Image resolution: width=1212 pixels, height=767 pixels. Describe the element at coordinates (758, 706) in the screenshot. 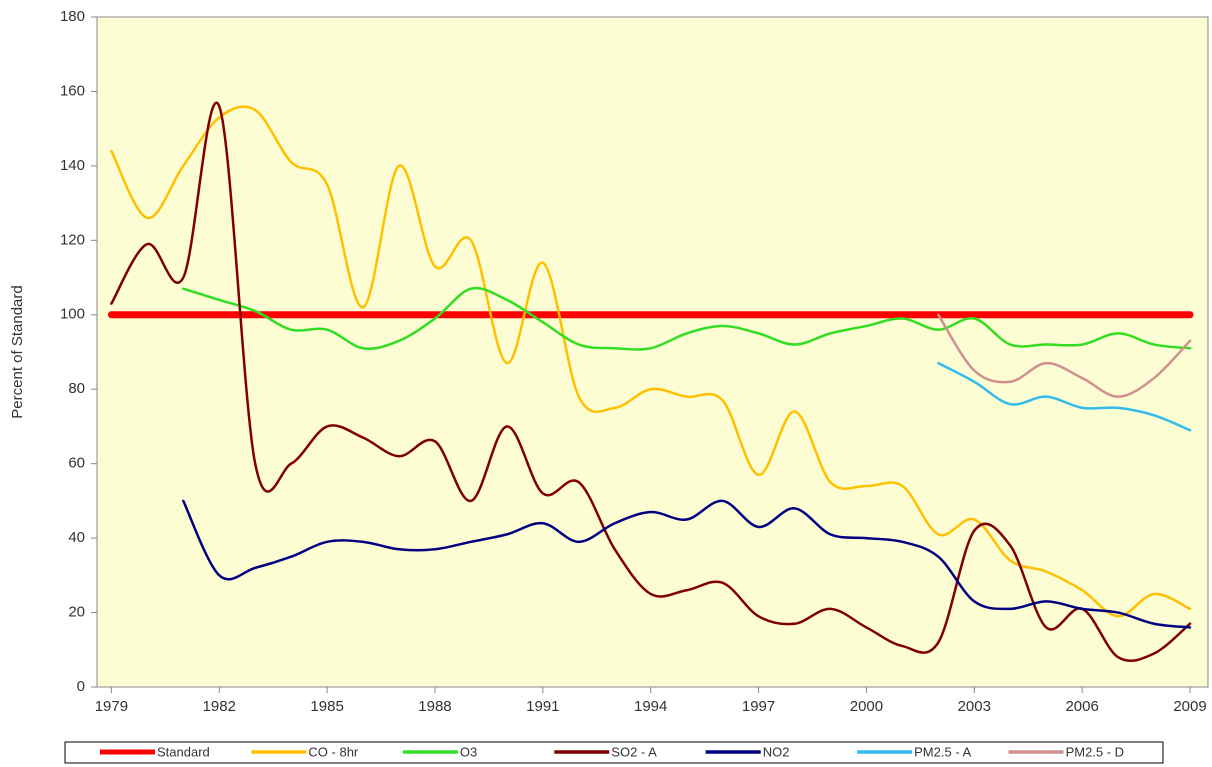

I see `x-tick-label: 1997` at that location.